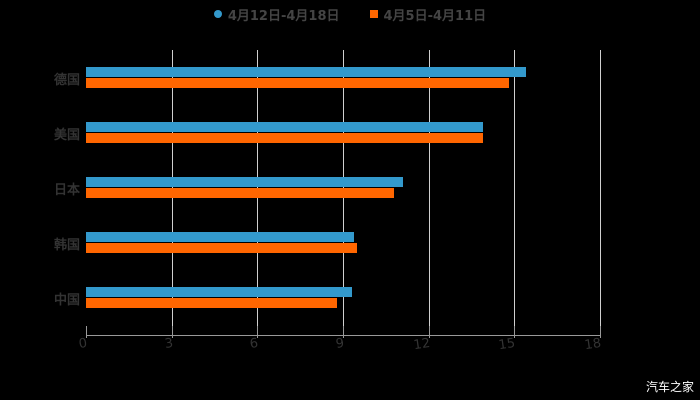  I want to click on y-category-label: 韩国, so click(66, 245).